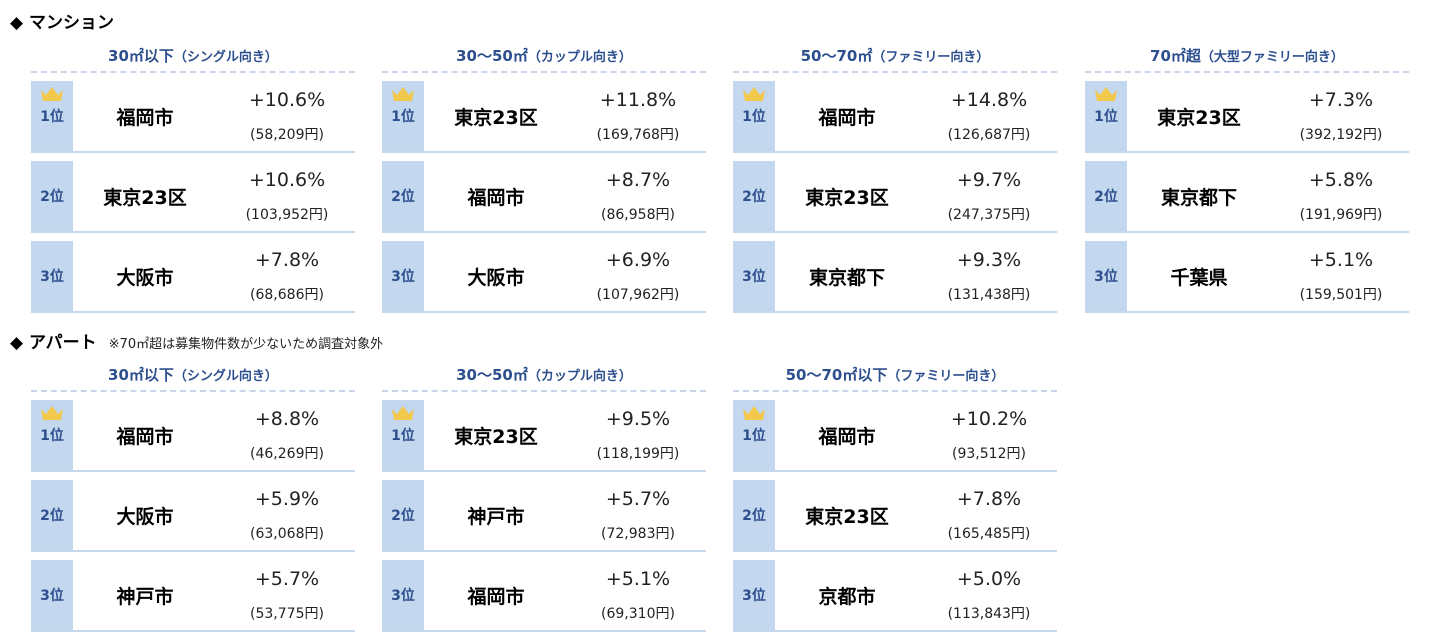 This screenshot has width=1437, height=637. I want to click on ranking-row: 2位 東京23区 +9.7% (247,375円), so click(895, 197).